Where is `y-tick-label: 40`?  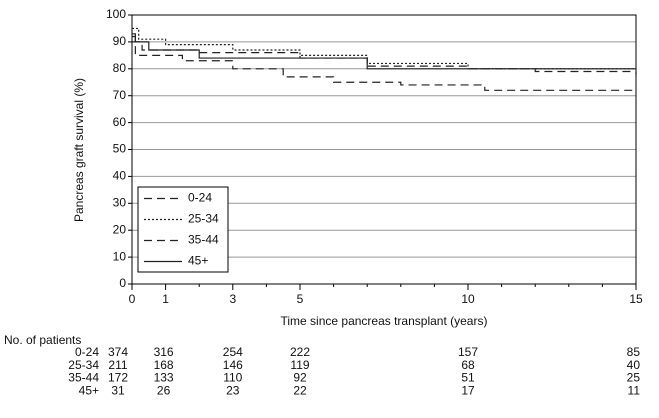
y-tick-label: 40 is located at coordinates (120, 176).